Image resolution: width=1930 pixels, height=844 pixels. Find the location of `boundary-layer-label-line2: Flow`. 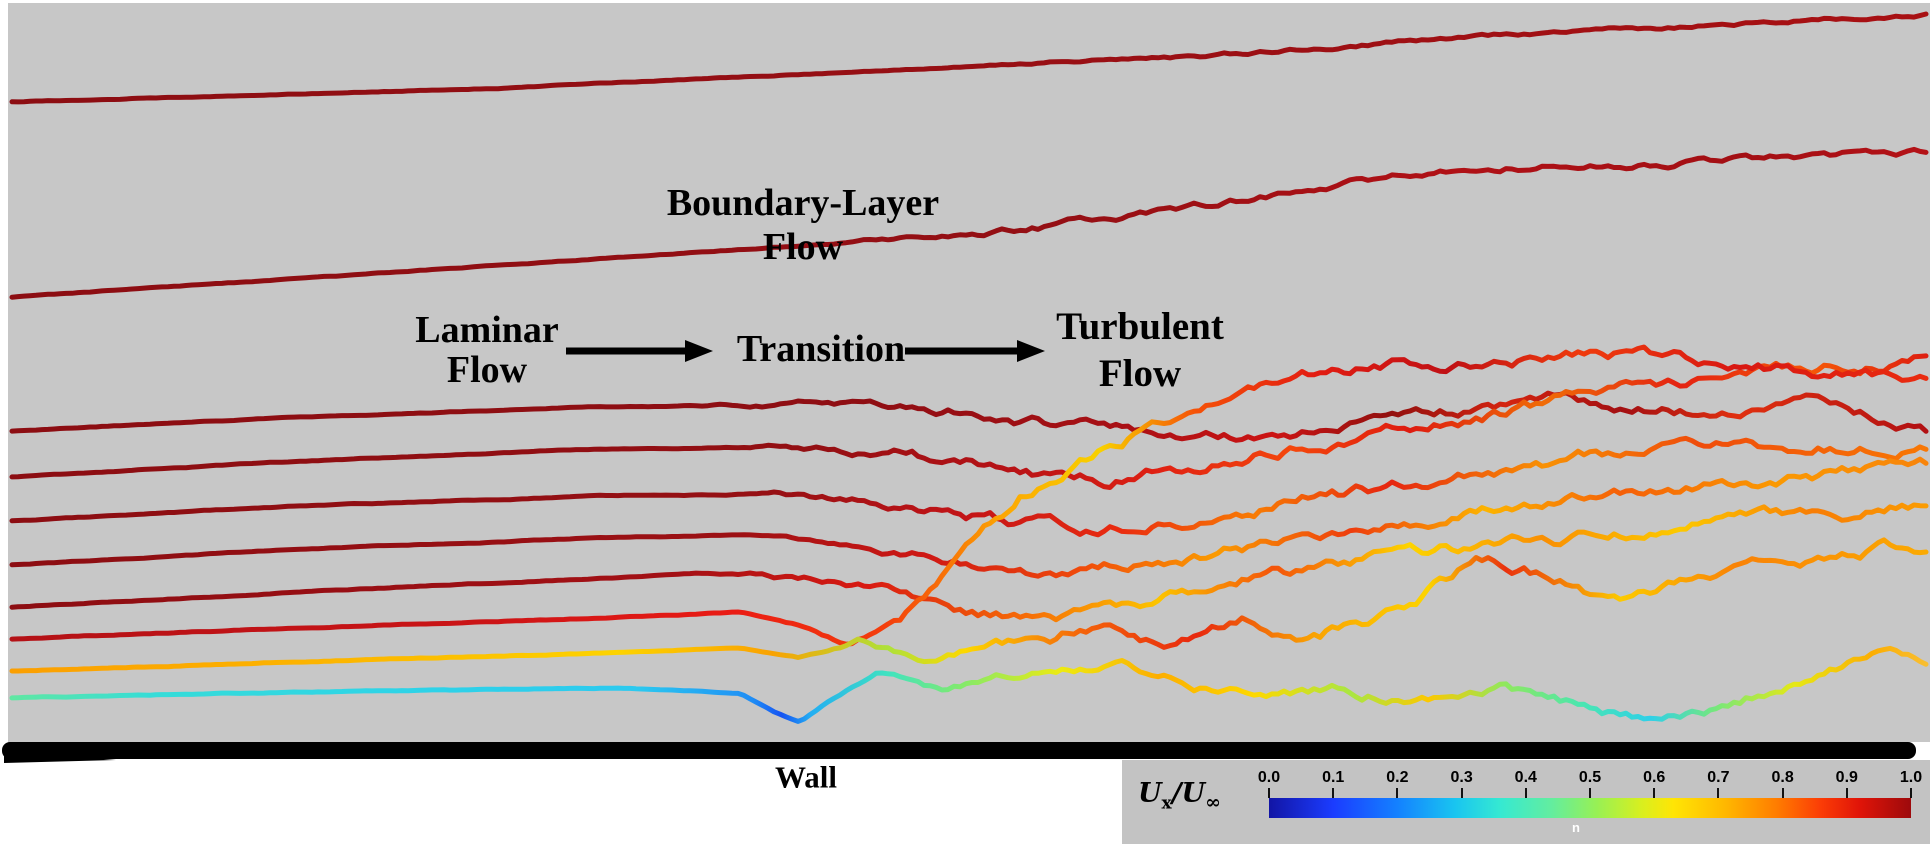

boundary-layer-label-line2: Flow is located at coordinates (803, 247).